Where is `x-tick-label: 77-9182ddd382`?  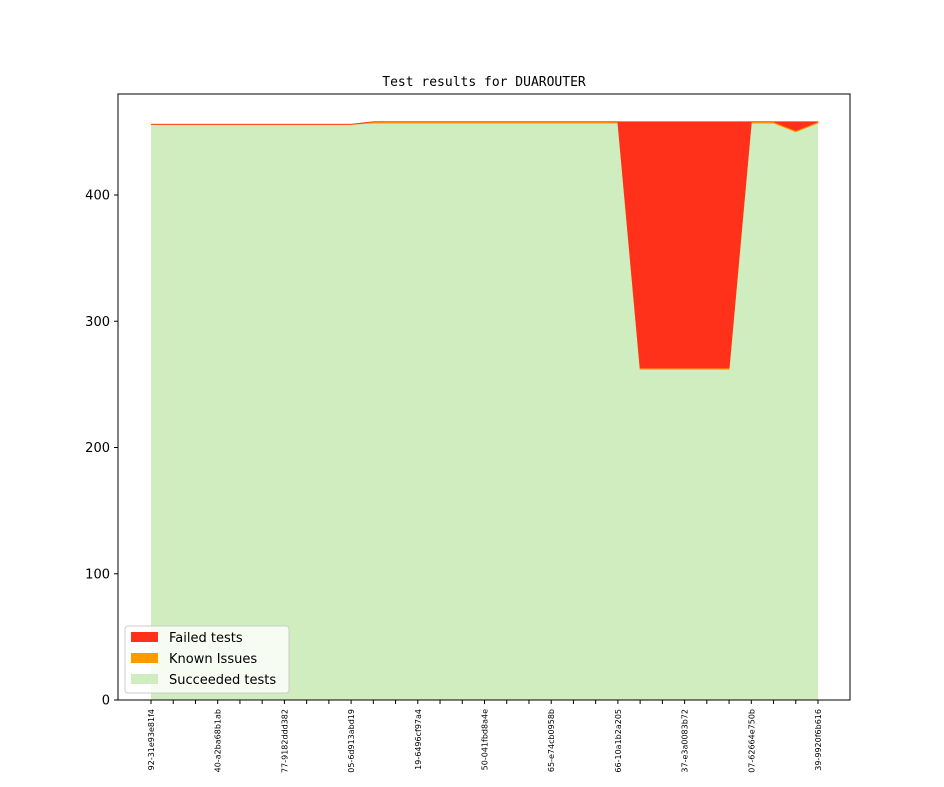
x-tick-label: 77-9182ddd382 is located at coordinates (284, 741).